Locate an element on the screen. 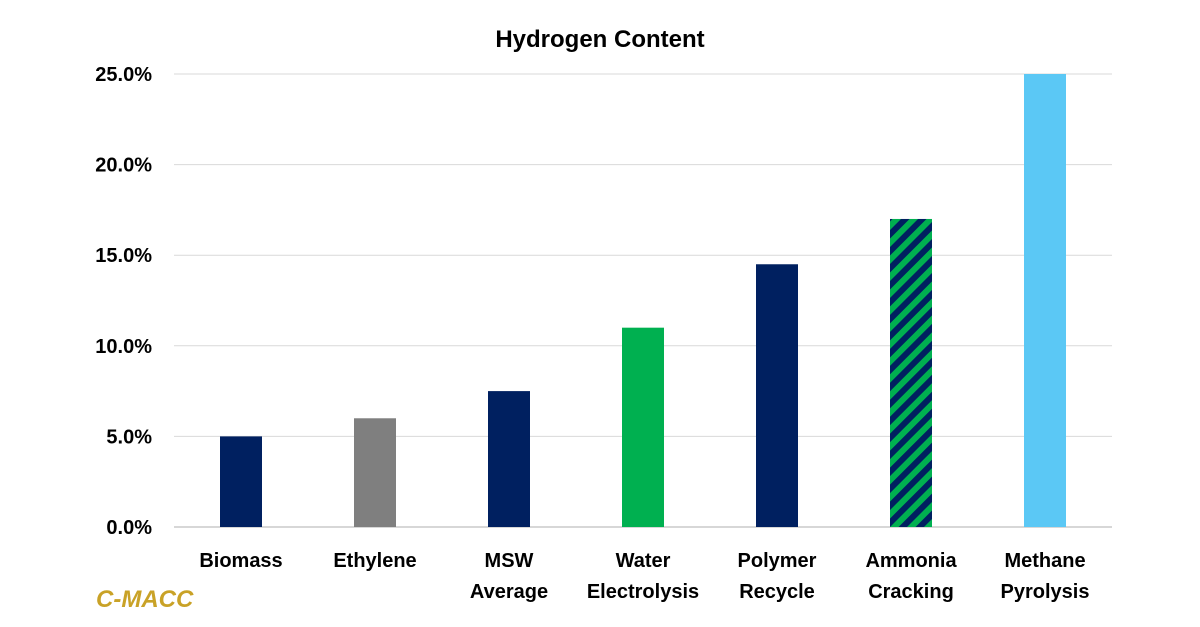 The width and height of the screenshot is (1200, 627). x-tick-label: Ethylene is located at coordinates (374, 561).